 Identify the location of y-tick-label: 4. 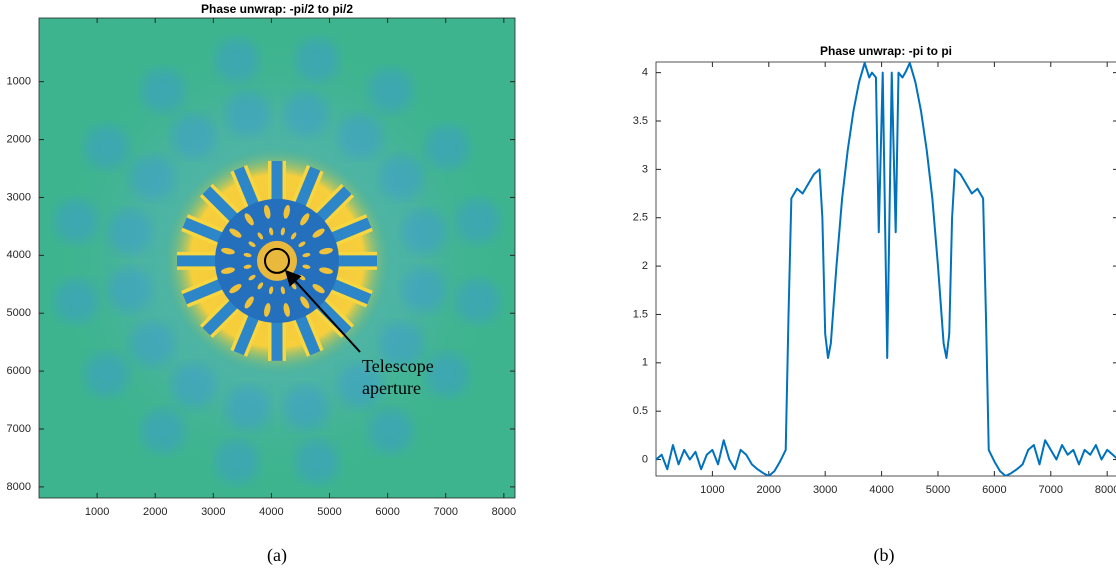
(645, 73).